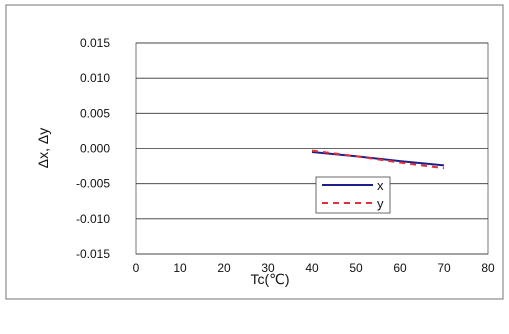 The height and width of the screenshot is (334, 509). What do you see at coordinates (356, 268) in the screenshot?
I see `x-tick-label: 50` at bounding box center [356, 268].